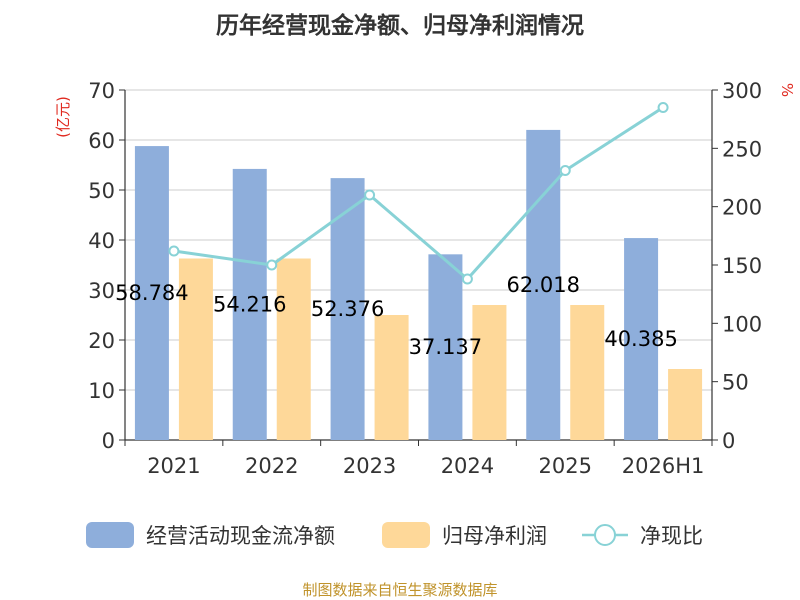 This screenshot has height=600, width=800. What do you see at coordinates (101, 191) in the screenshot?
I see `left-tick-label: 50` at bounding box center [101, 191].